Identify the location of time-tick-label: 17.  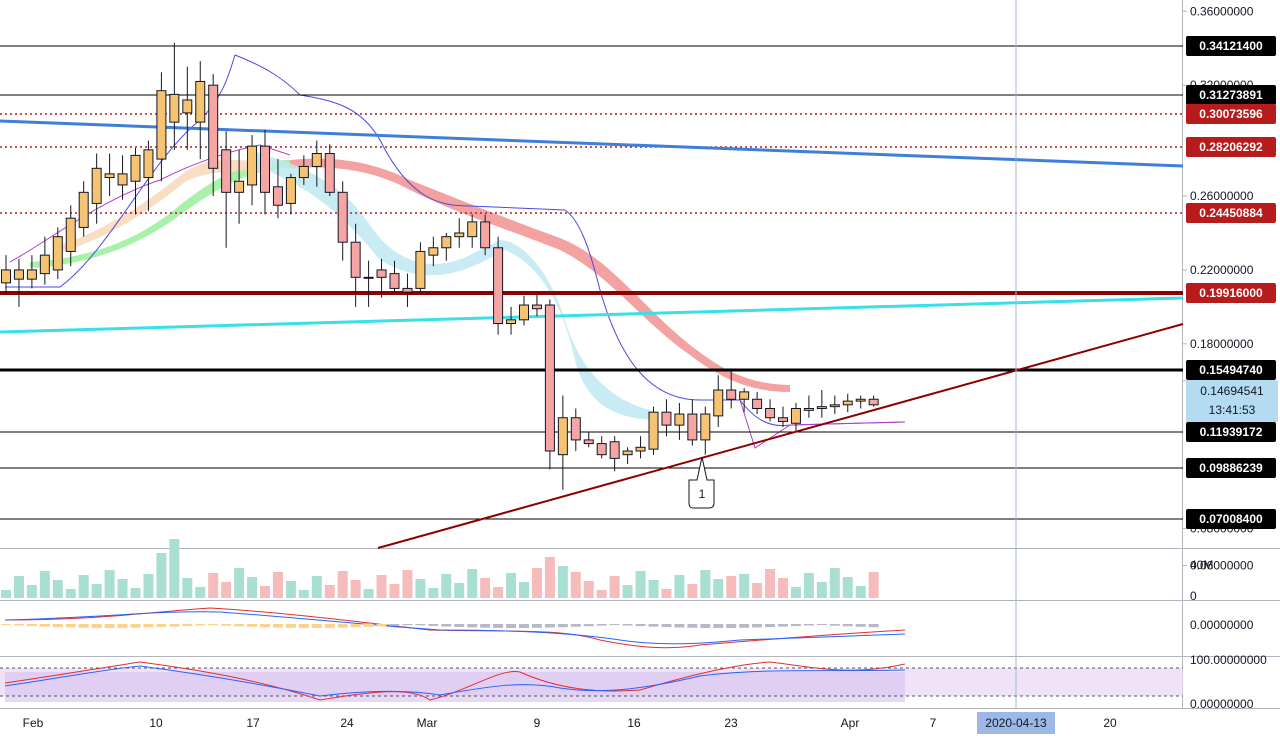
(253, 723).